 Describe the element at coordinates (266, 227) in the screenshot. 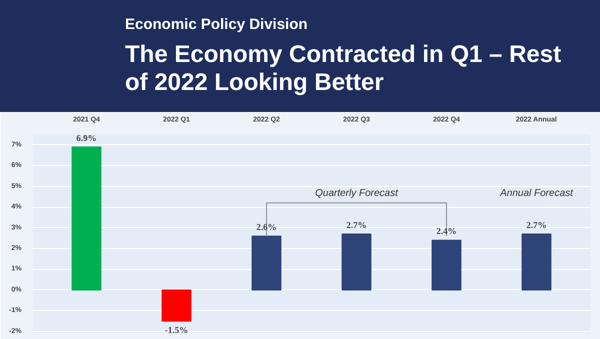

I see `data-label: 2.6%` at that location.